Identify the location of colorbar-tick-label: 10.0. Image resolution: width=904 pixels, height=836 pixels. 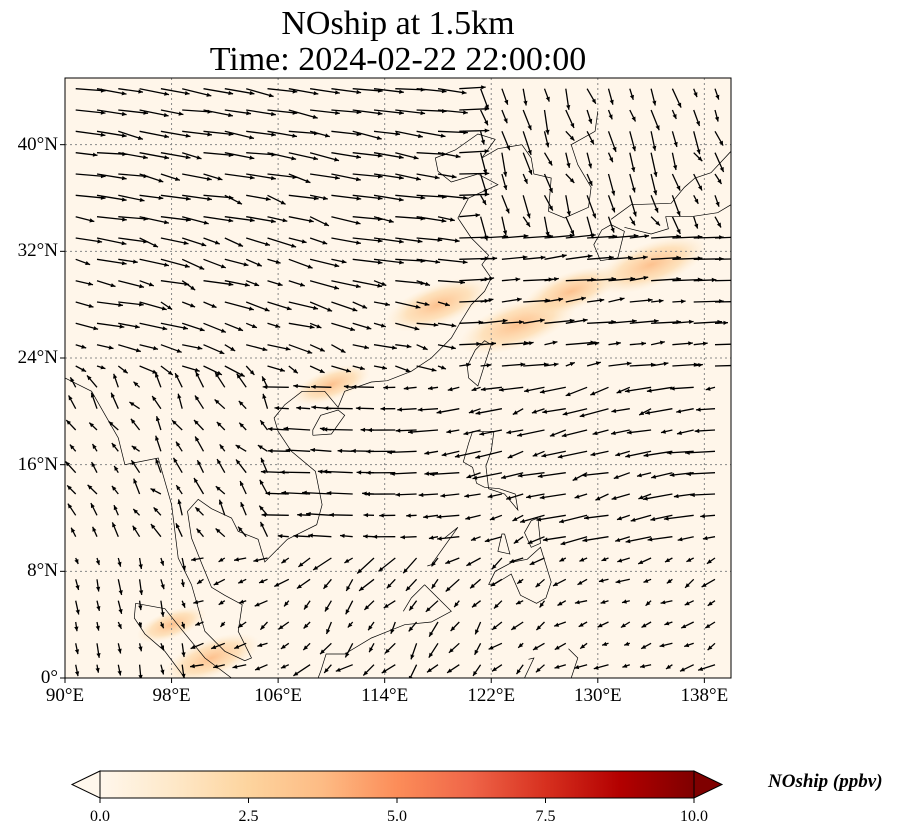
(694, 816).